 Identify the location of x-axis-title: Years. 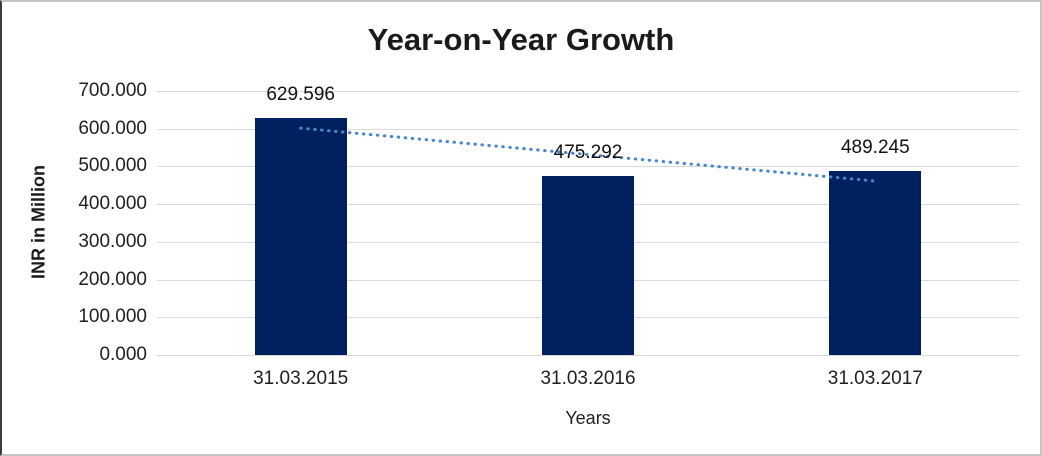
(588, 418).